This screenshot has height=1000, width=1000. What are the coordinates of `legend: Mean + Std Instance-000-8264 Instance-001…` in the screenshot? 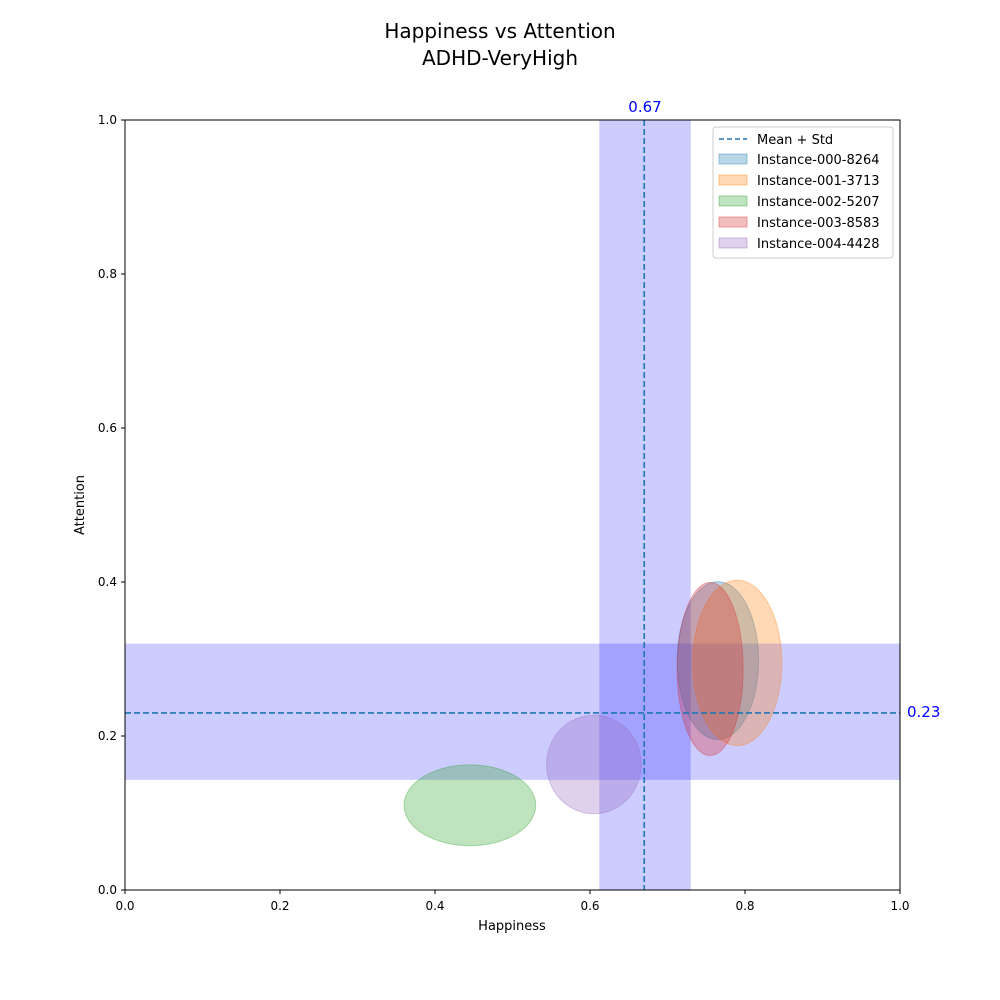 It's located at (803, 192).